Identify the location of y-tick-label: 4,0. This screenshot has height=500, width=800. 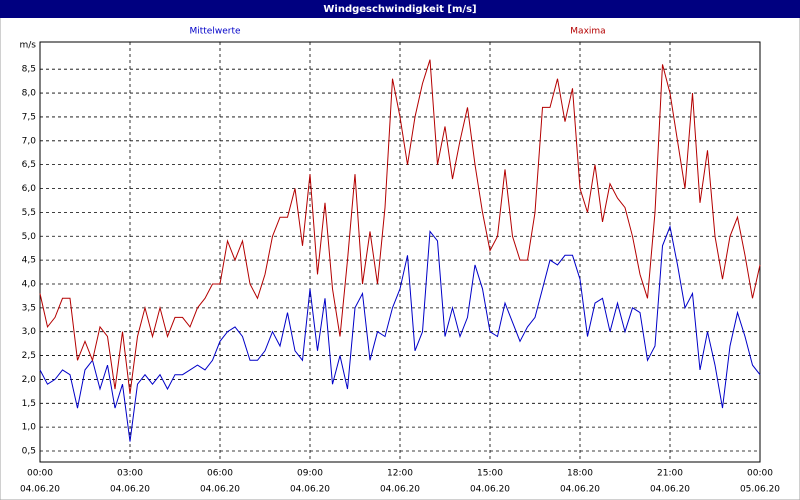
(29, 284).